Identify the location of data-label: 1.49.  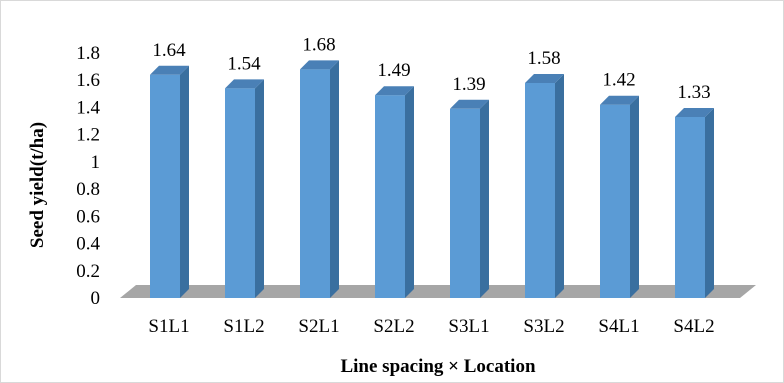
(393, 70).